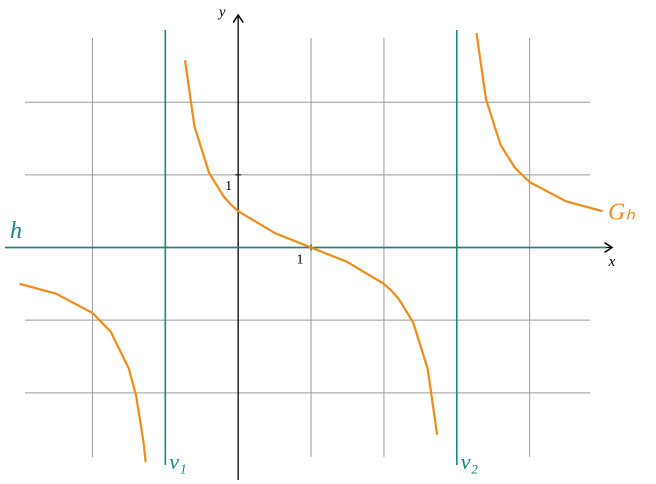  What do you see at coordinates (470, 461) in the screenshot?
I see `asymptote-label: v₂` at bounding box center [470, 461].